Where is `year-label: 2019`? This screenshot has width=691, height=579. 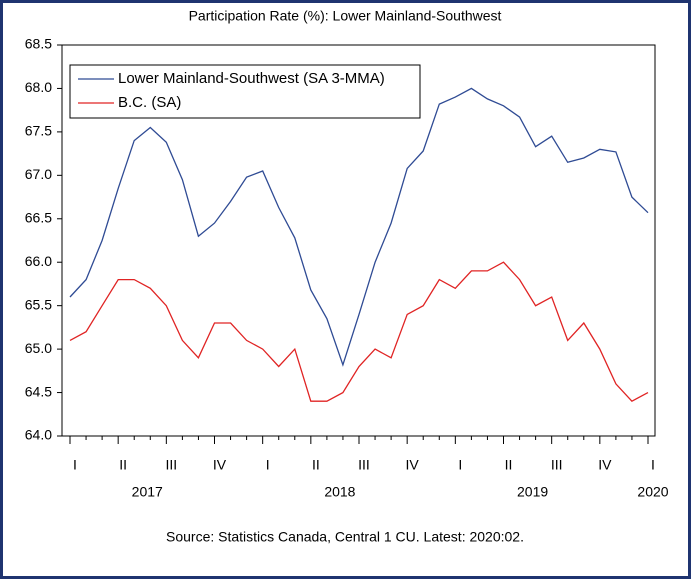
year-label: 2019 is located at coordinates (532, 492).